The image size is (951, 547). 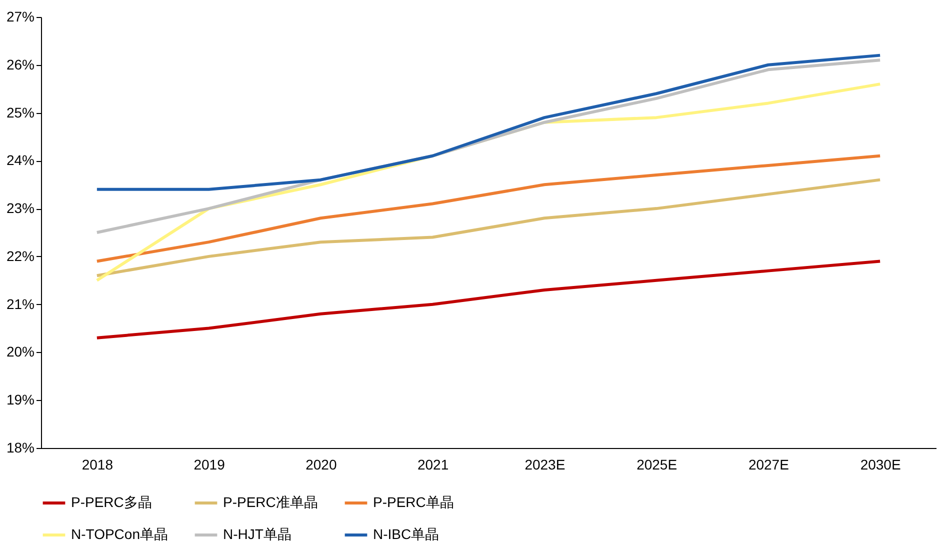 I want to click on x-tick-label: 2030E, so click(x=880, y=464).